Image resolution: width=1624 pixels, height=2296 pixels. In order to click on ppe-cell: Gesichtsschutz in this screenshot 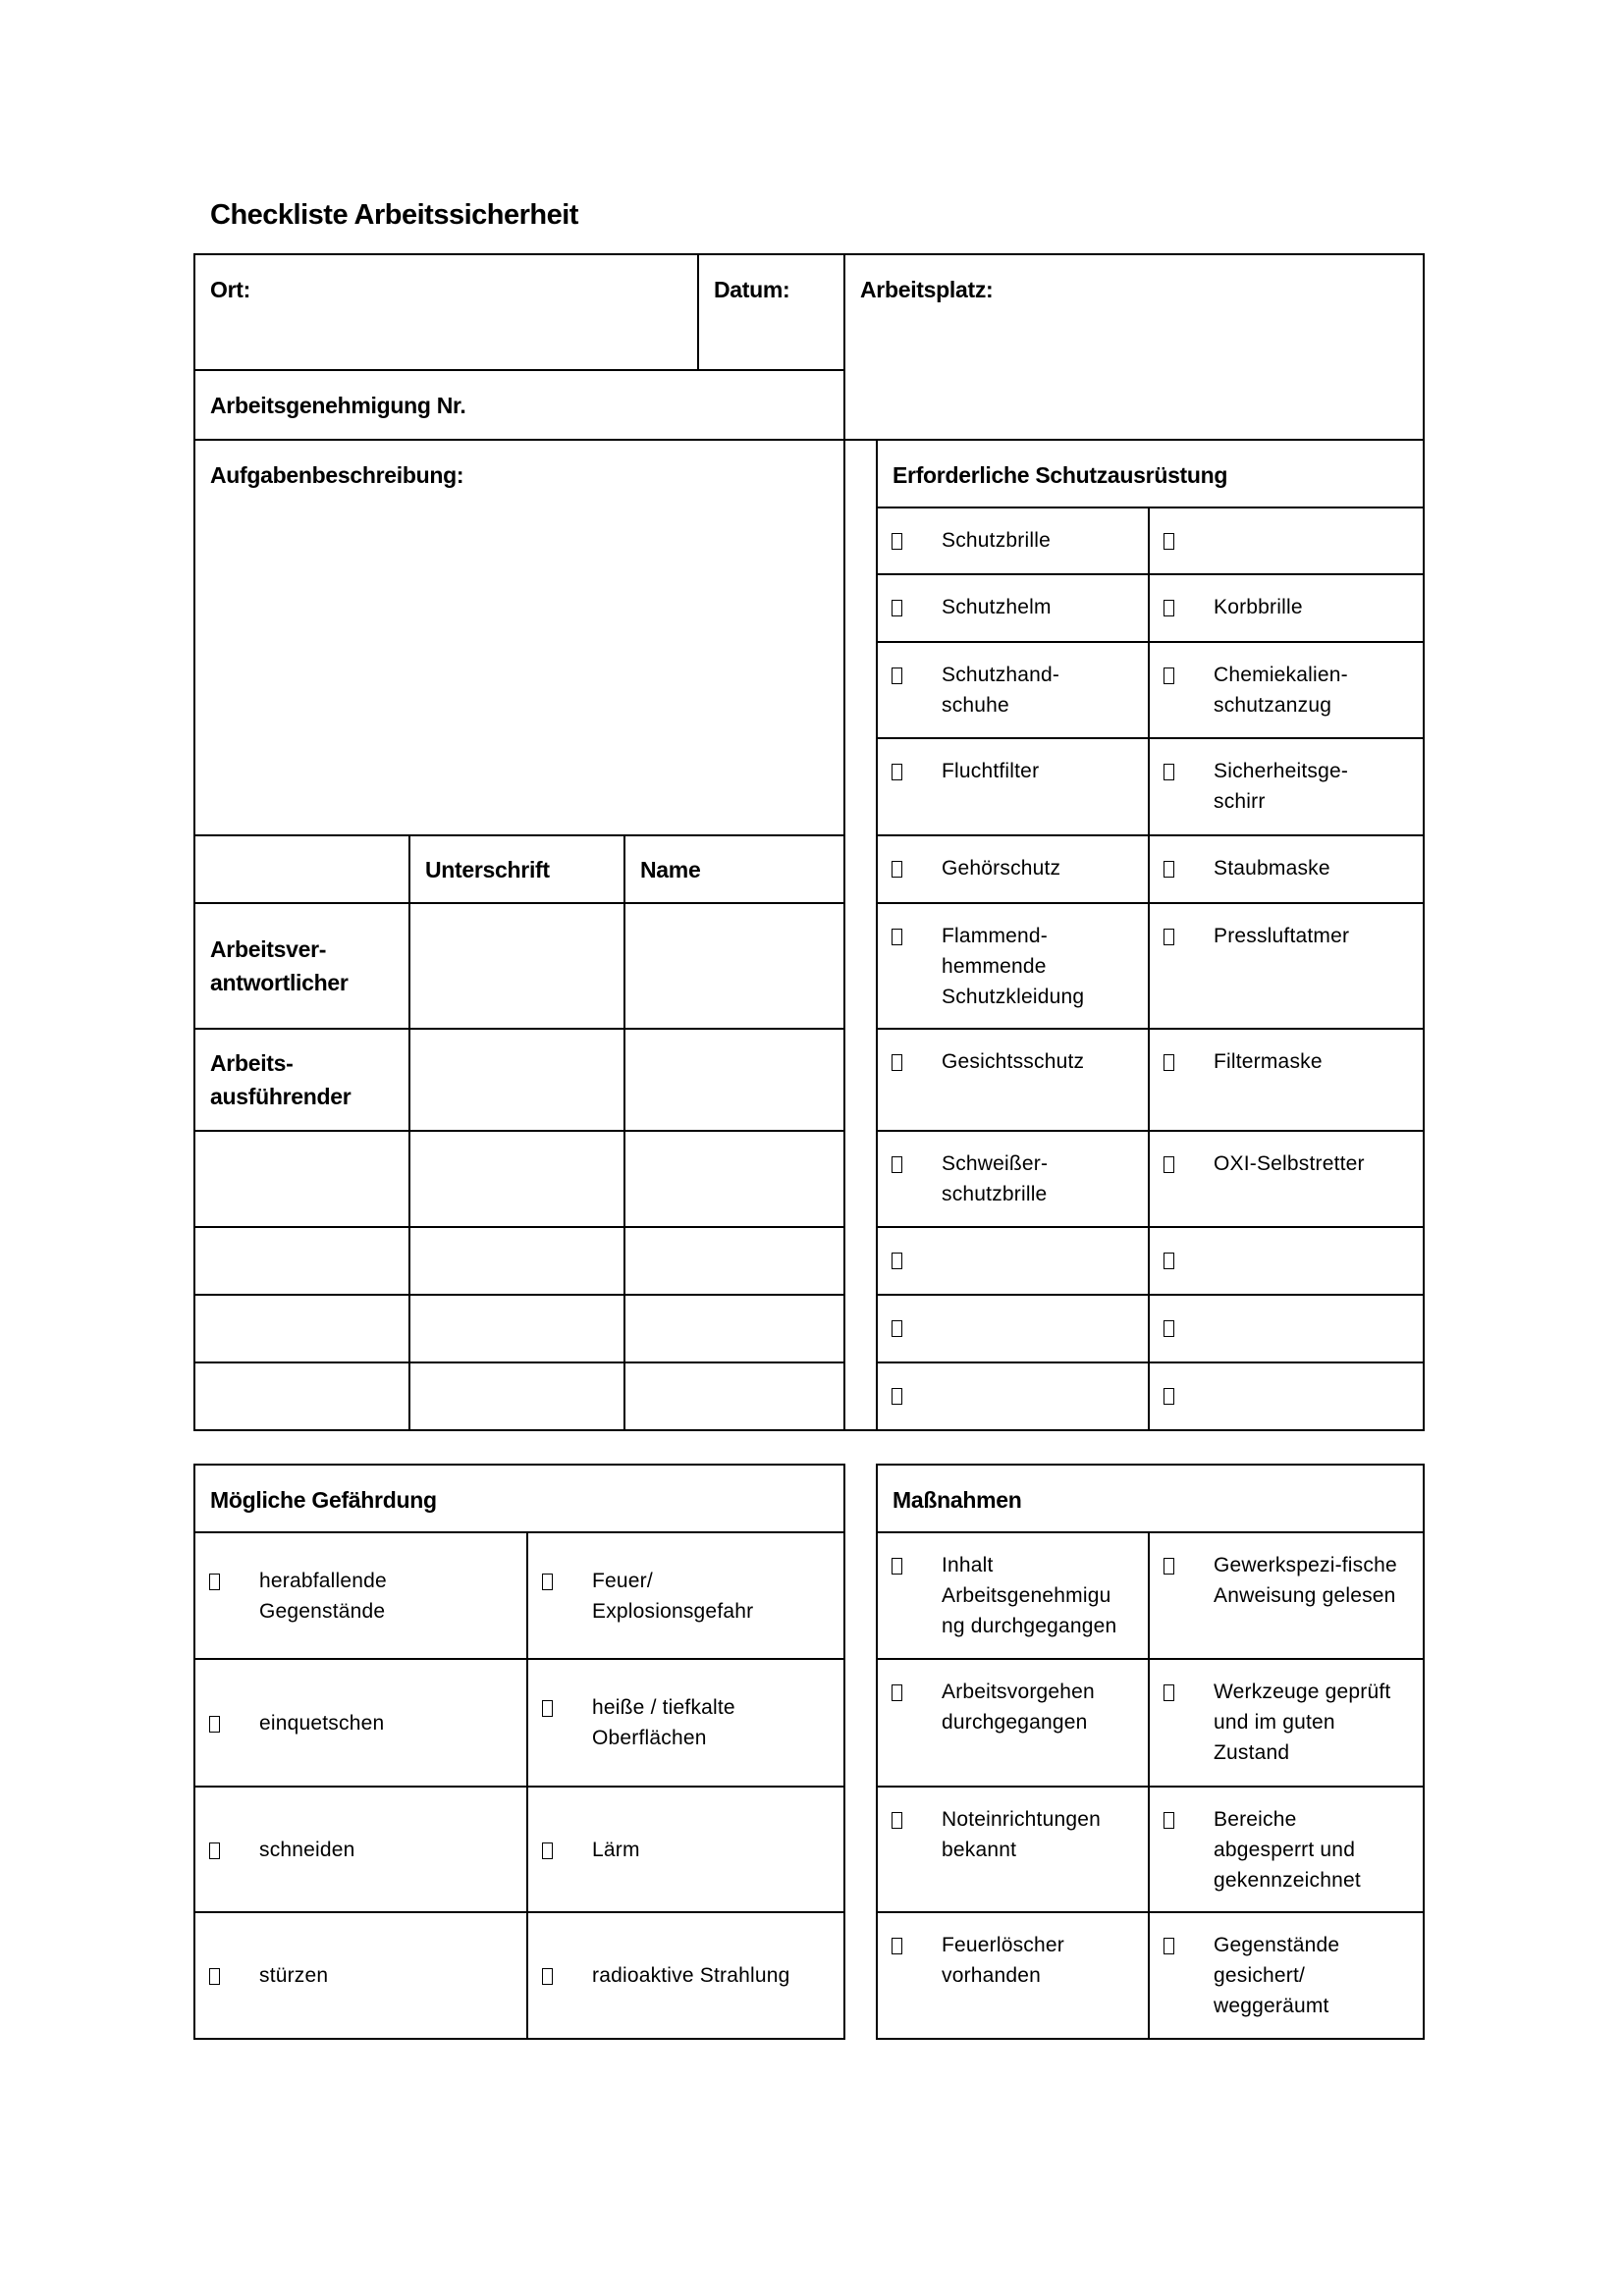, I will do `click(1013, 1080)`.